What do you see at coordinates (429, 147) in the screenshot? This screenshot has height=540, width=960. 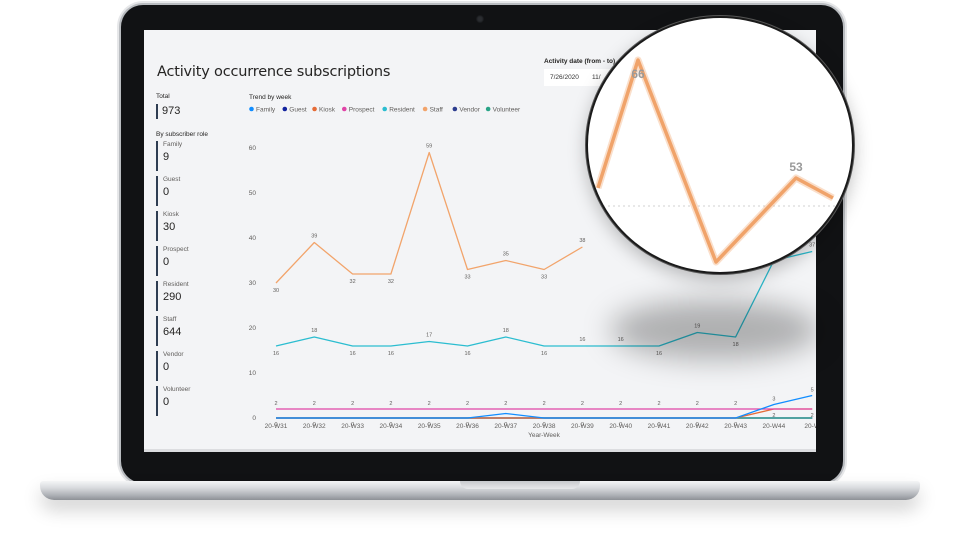 I see `data-label: 59` at bounding box center [429, 147].